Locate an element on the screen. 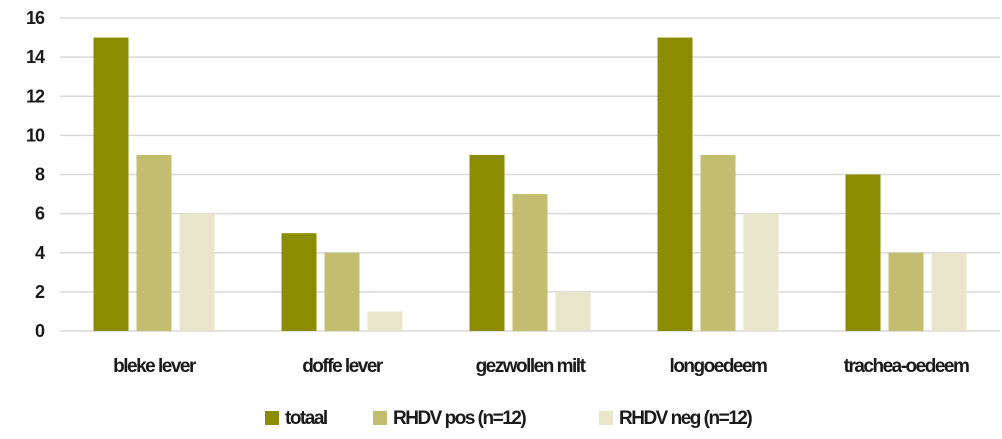 This screenshot has height=439, width=1002. y-tick-label: 2 is located at coordinates (40, 292).